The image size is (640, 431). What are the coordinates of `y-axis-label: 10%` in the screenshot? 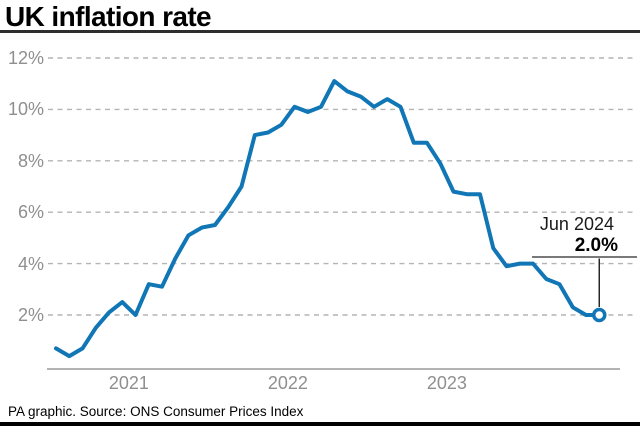 It's located at (25, 109).